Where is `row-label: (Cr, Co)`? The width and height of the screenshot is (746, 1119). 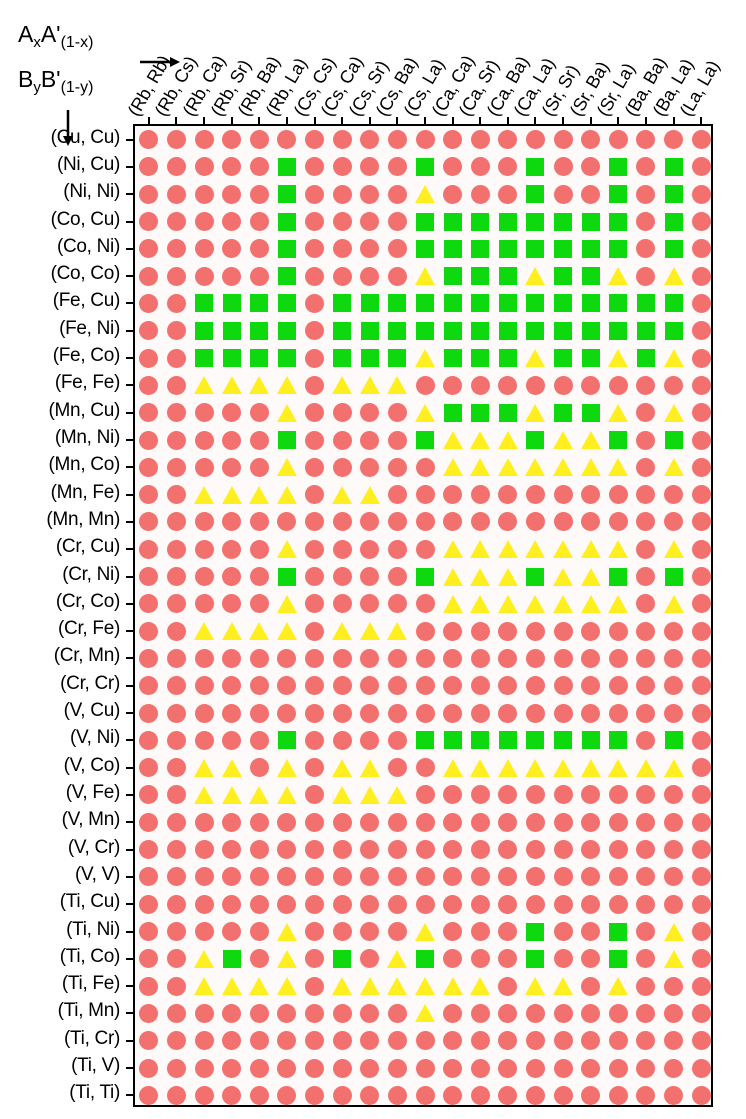
row-label: (Cr, Co) is located at coordinates (87, 601).